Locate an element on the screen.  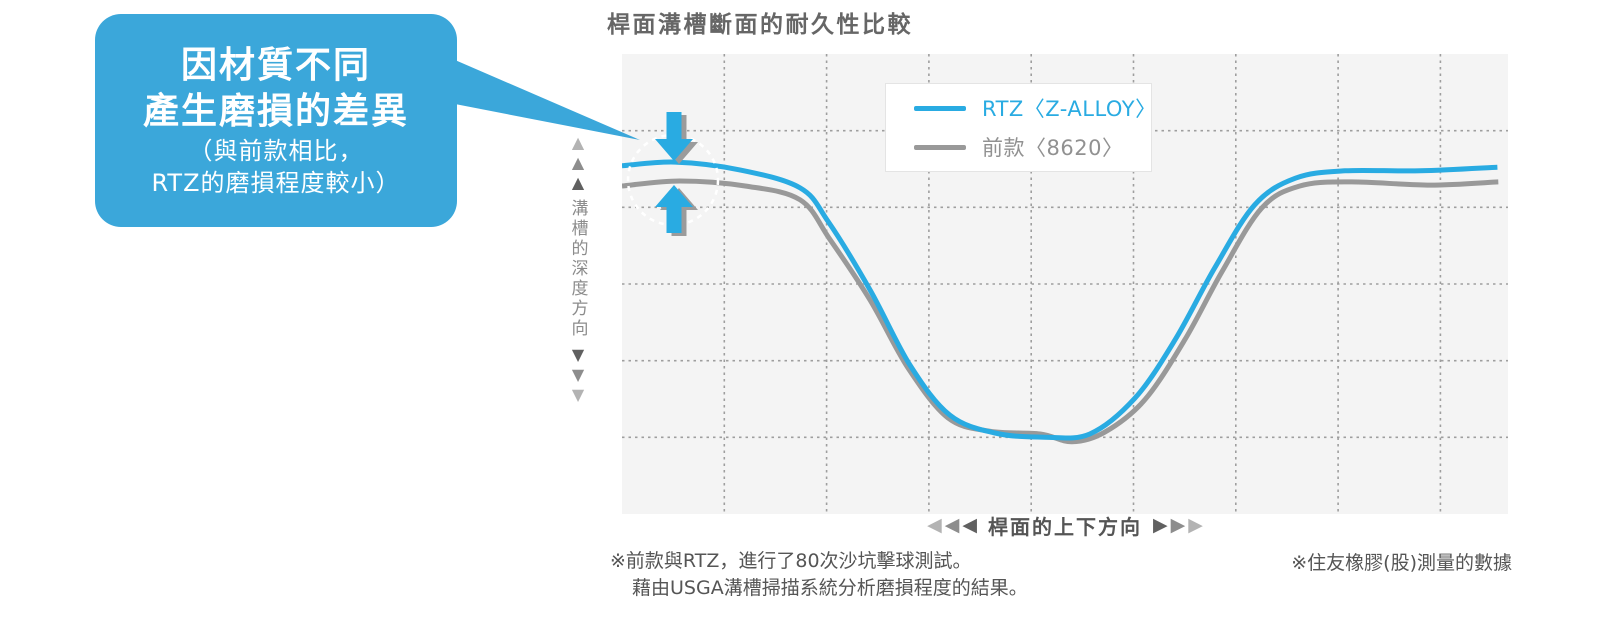
x-axis-label-block: ◀ ◀ ◀ 桿面的上下方向 ▶ ▶ ▶ is located at coordinates (1065, 525).